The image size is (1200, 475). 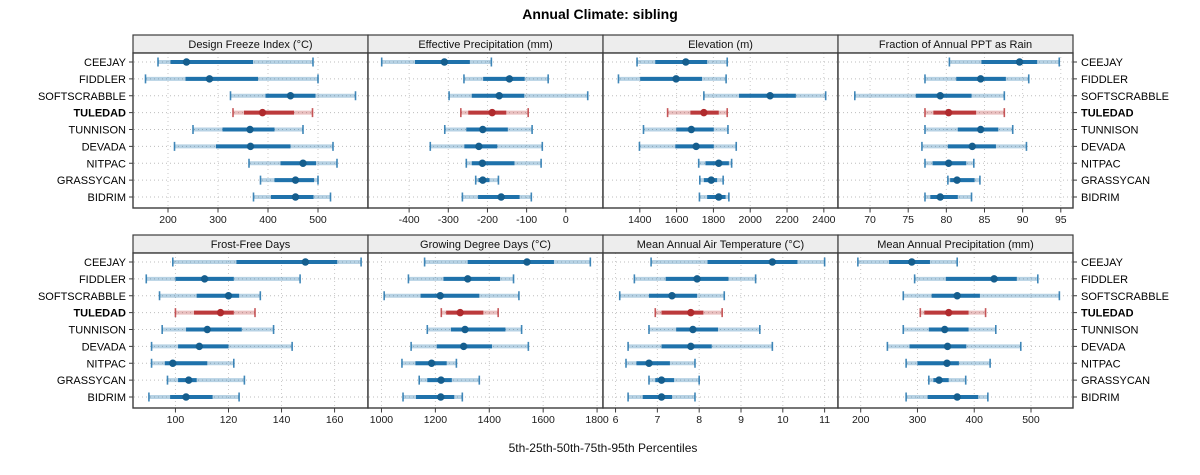 I want to click on site-label-right: DEVADA, so click(x=1103, y=147).